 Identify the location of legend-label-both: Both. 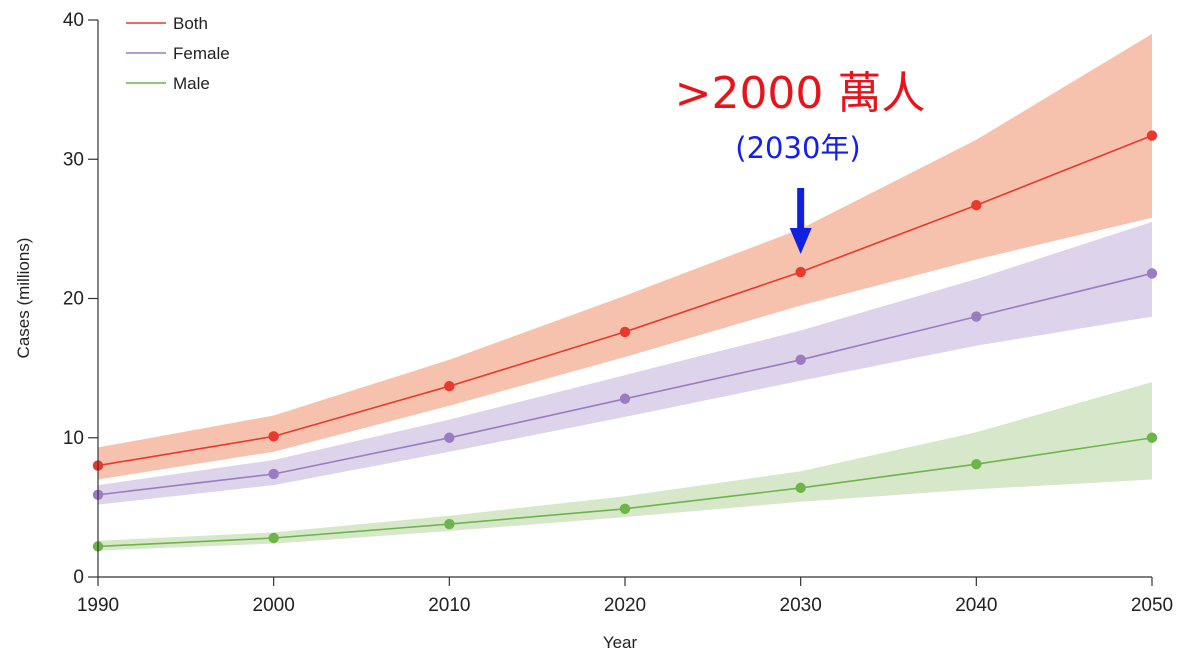
(190, 23).